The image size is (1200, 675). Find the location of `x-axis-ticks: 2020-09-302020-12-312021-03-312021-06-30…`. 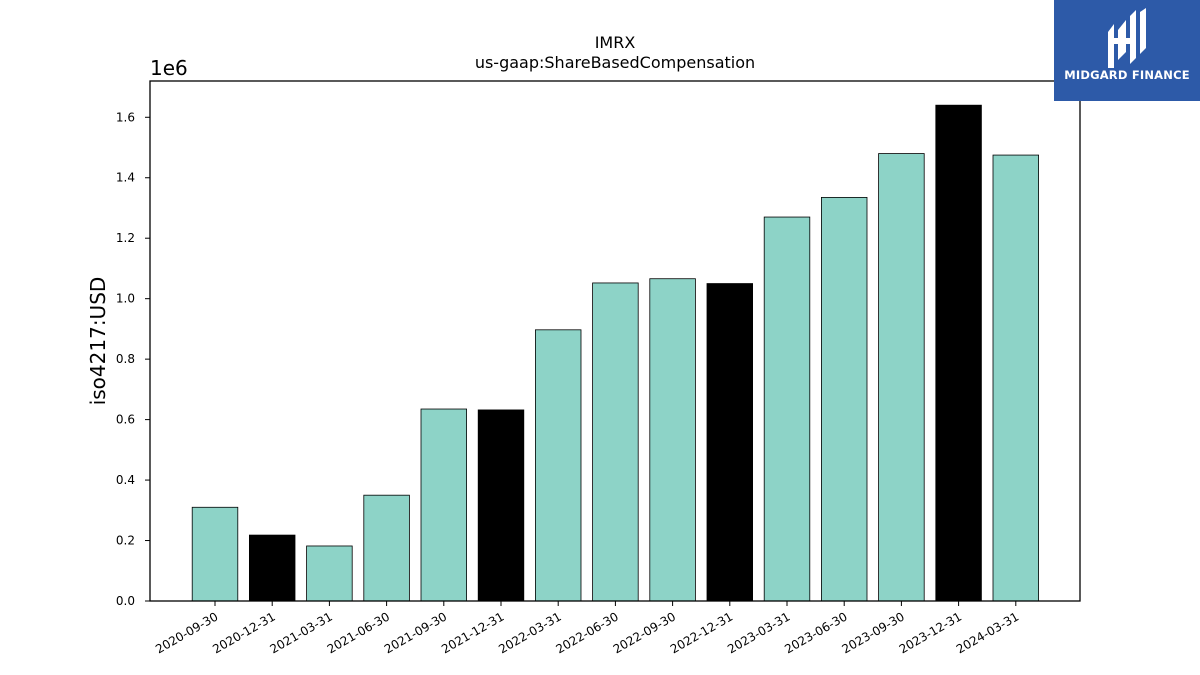

x-axis-ticks: 2020-09-302020-12-312021-03-312021-06-30… is located at coordinates (587, 628).